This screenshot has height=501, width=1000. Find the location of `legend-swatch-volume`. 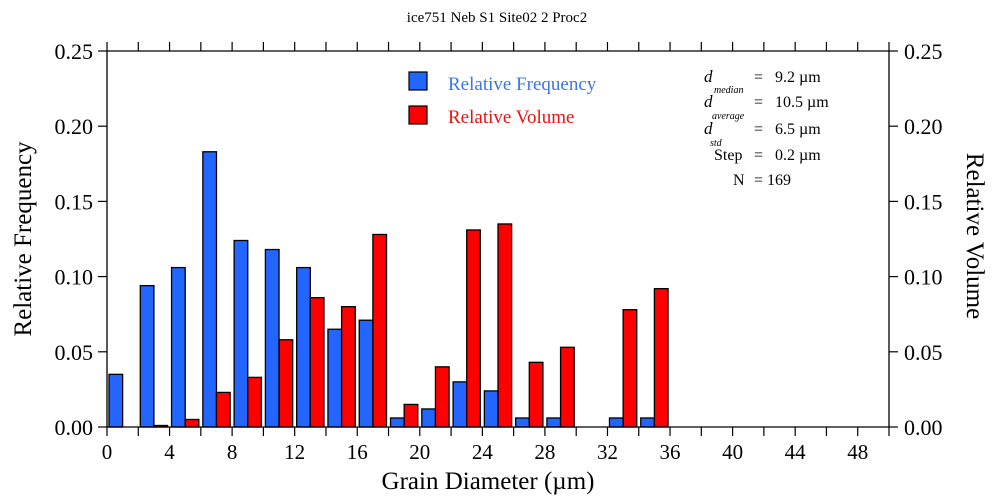

legend-swatch-volume is located at coordinates (418, 115).